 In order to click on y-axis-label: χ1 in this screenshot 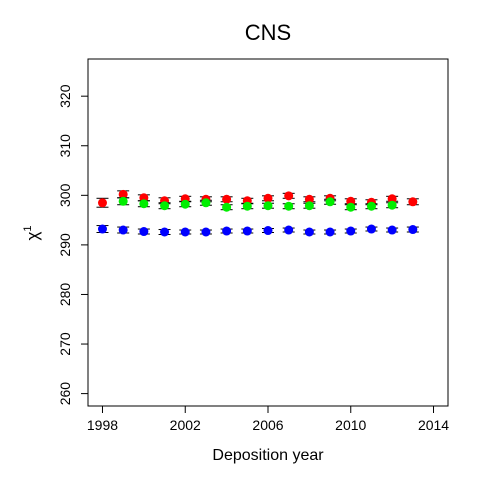, I will do `click(32, 232)`.